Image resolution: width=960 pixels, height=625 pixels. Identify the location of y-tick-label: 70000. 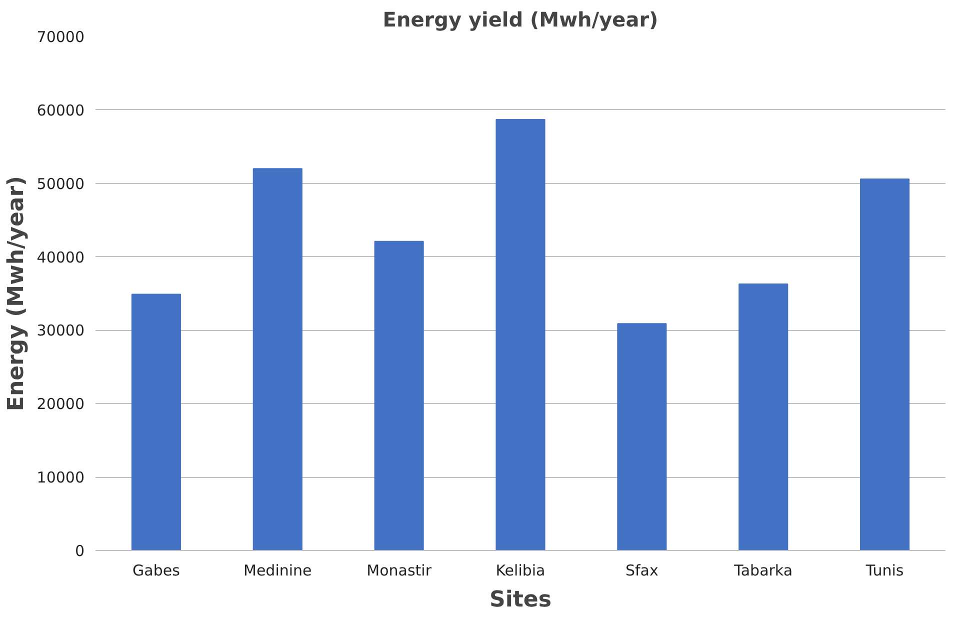
(60, 37).